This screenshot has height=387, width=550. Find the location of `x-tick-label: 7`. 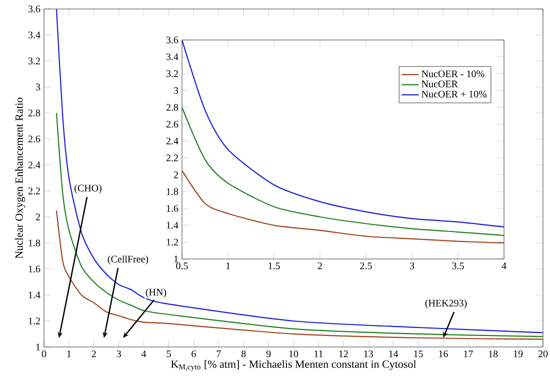

x-tick-label: 7 is located at coordinates (218, 354).